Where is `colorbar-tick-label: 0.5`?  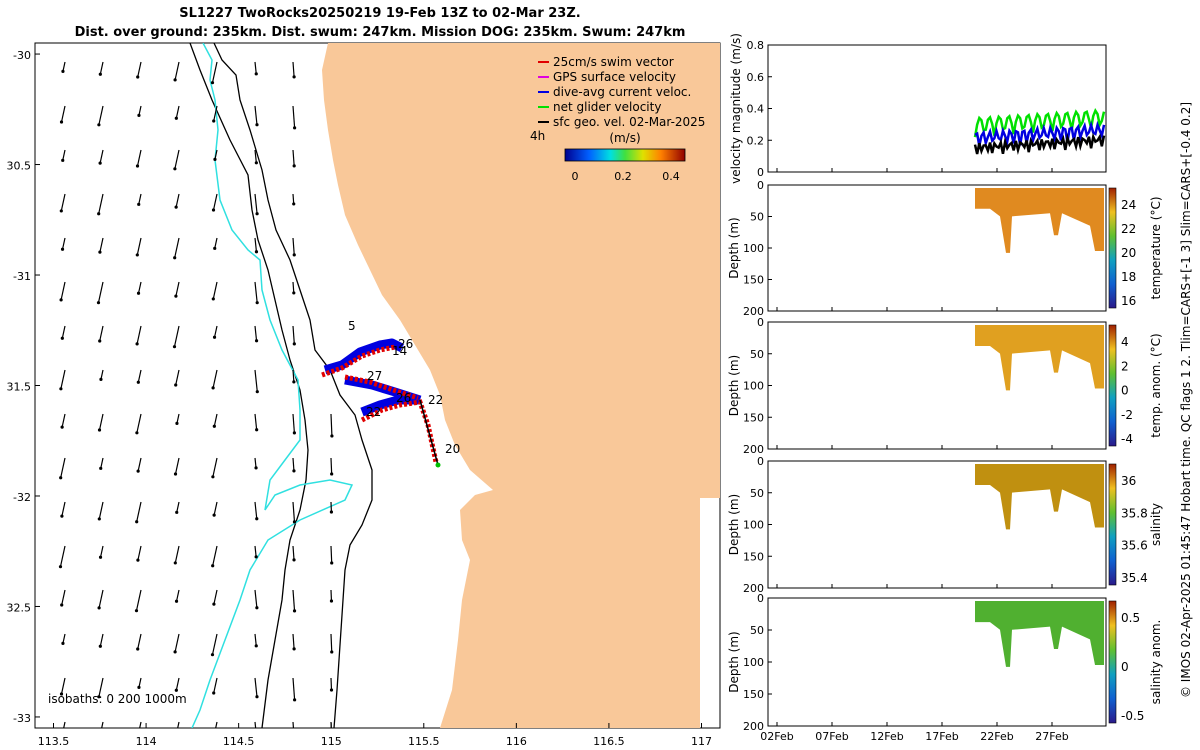 colorbar-tick-label: 0.5 is located at coordinates (1130, 618).